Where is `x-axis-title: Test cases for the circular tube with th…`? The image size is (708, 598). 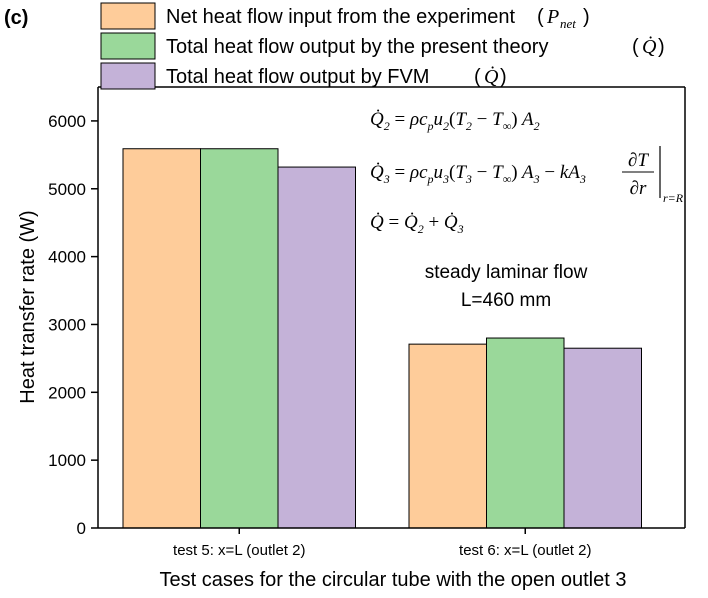 x-axis-title: Test cases for the circular tube with th… is located at coordinates (393, 580).